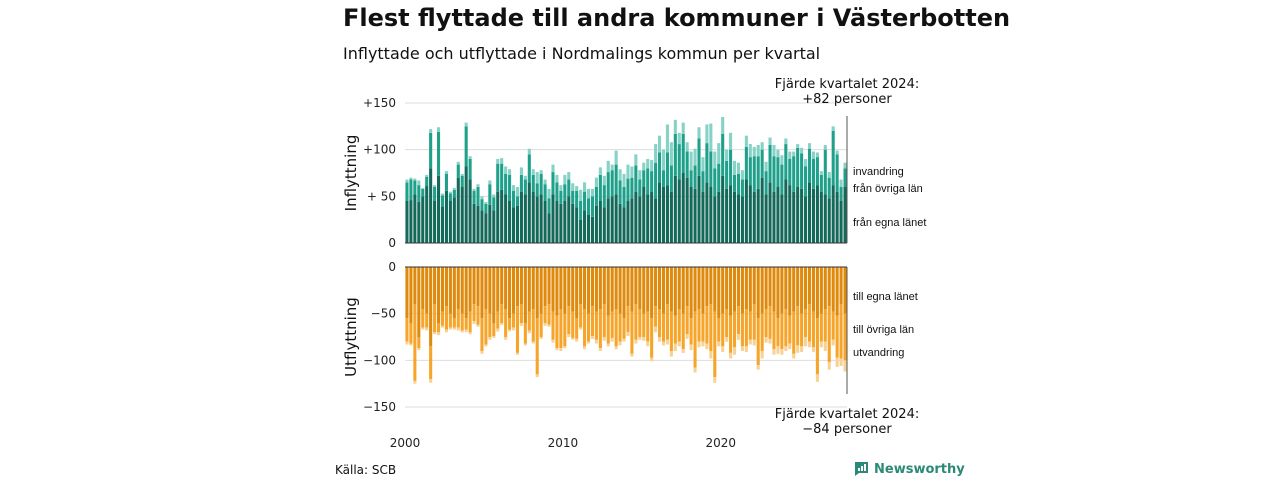  Describe the element at coordinates (366, 470) in the screenshot. I see `source-note: Källa: SCB` at that location.